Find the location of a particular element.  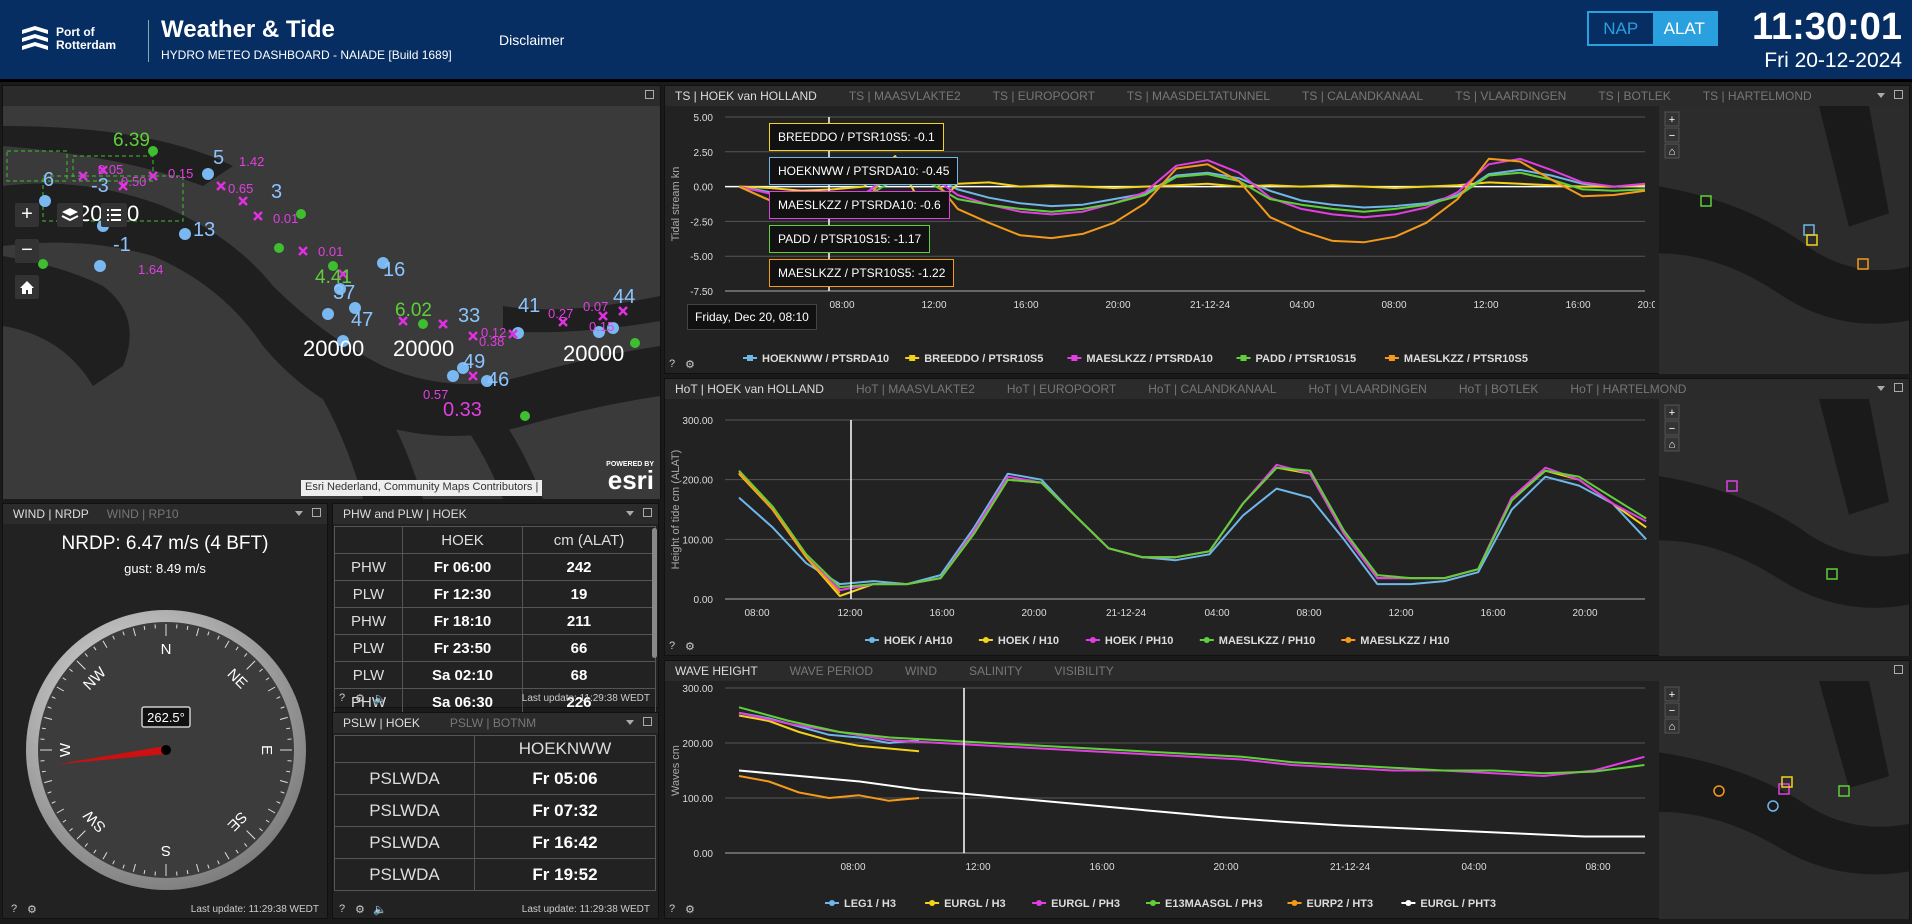

tab-wave-1: WAVE PERIOD is located at coordinates (831, 671).